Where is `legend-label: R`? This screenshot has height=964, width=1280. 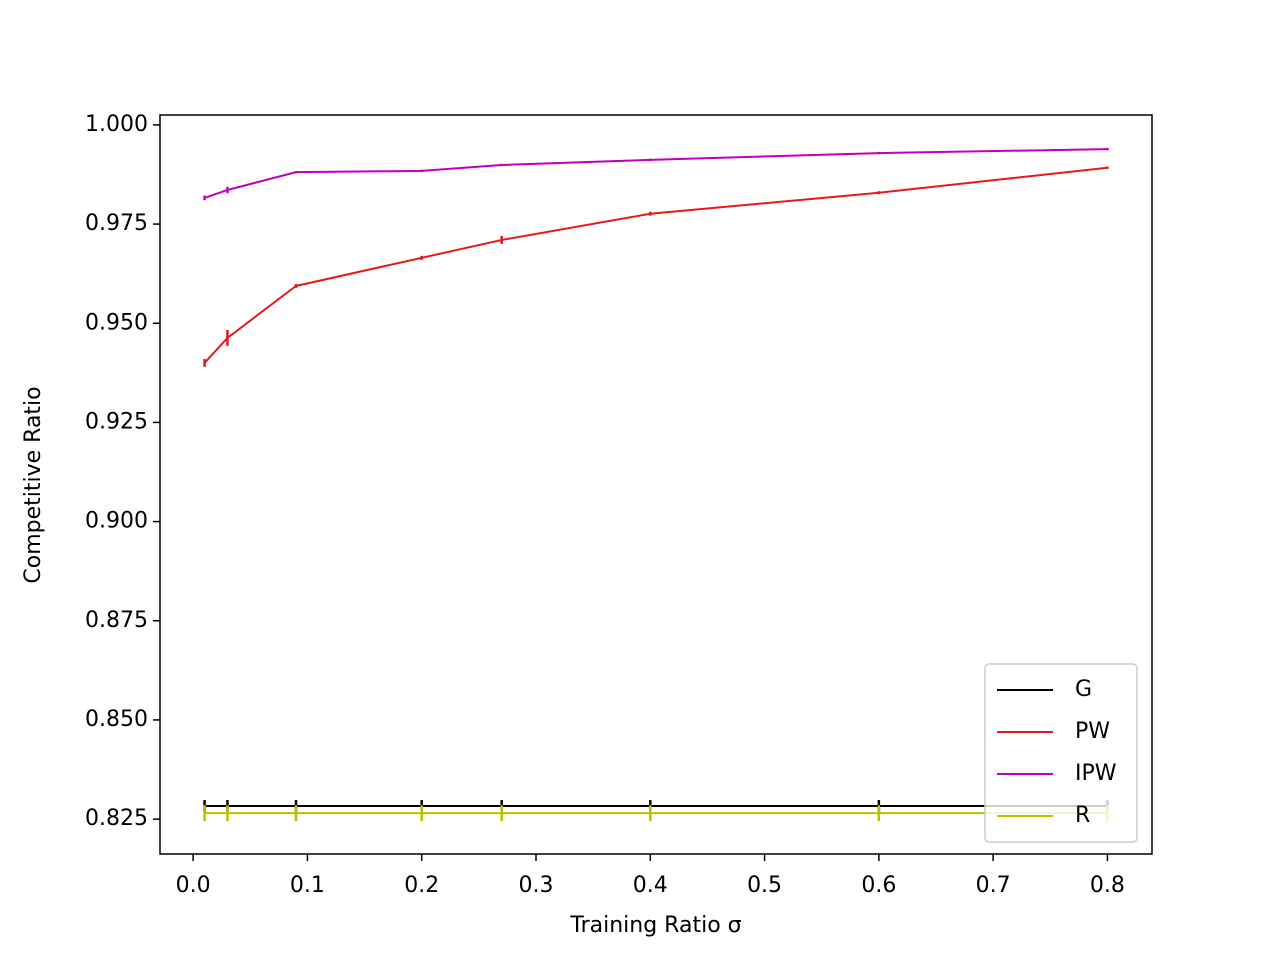
legend-label: R is located at coordinates (1082, 815).